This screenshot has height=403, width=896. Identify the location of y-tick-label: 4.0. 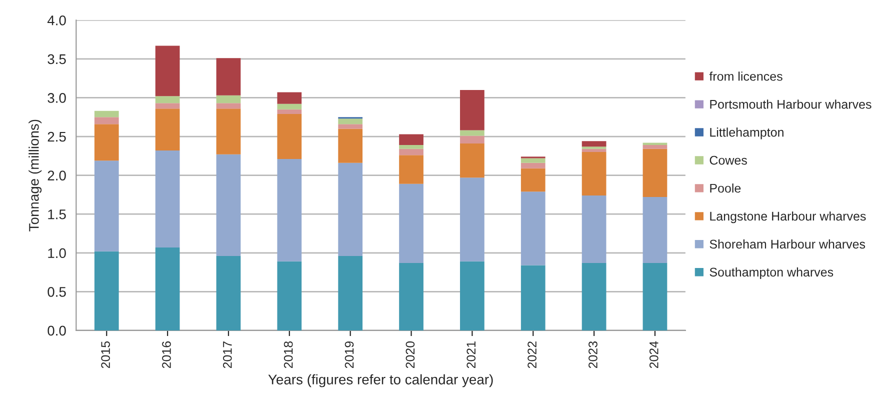
(56, 20).